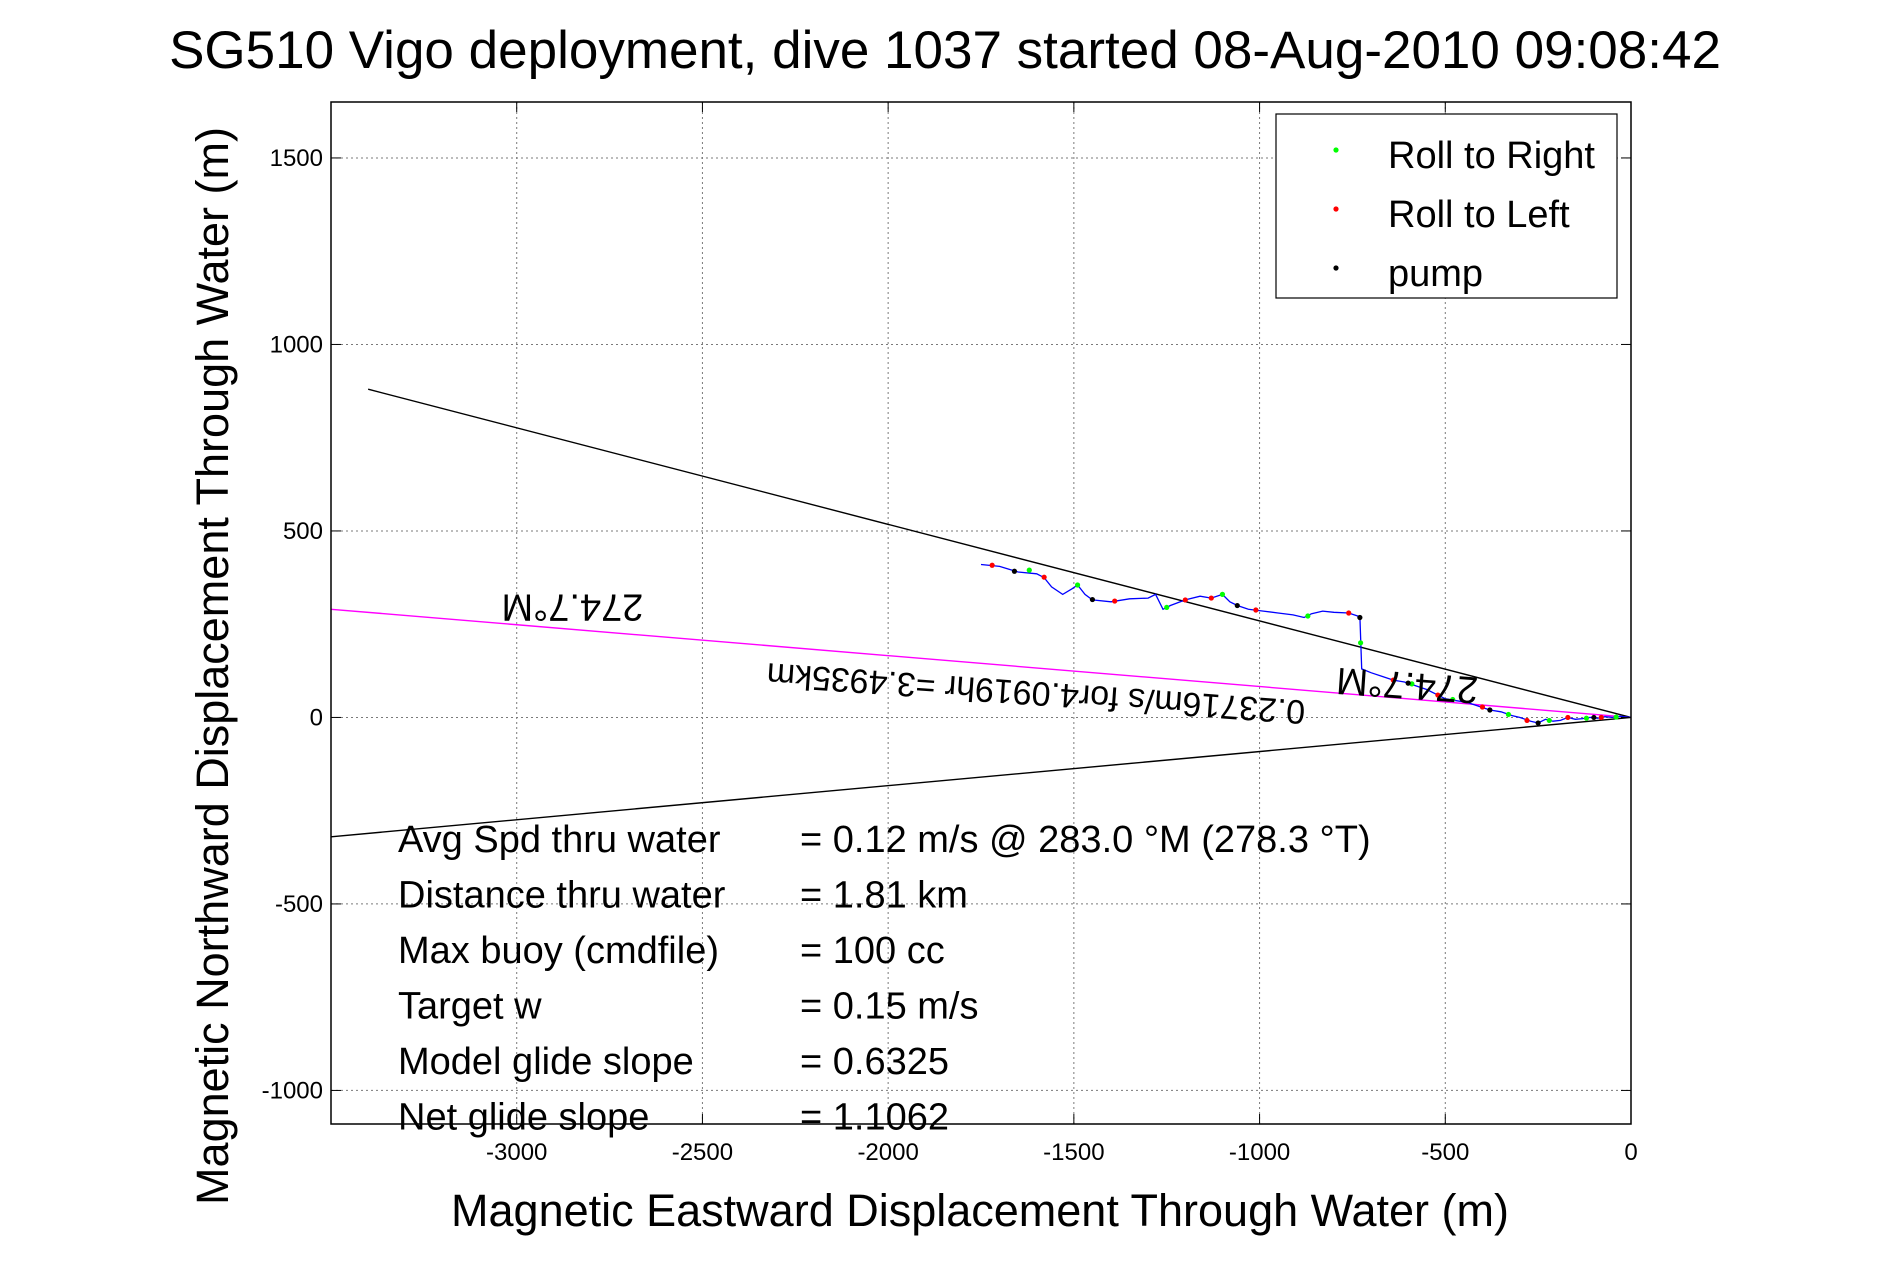 This screenshot has width=1891, height=1262. I want to click on stat-value: = 0.15 m/s, so click(889, 1007).